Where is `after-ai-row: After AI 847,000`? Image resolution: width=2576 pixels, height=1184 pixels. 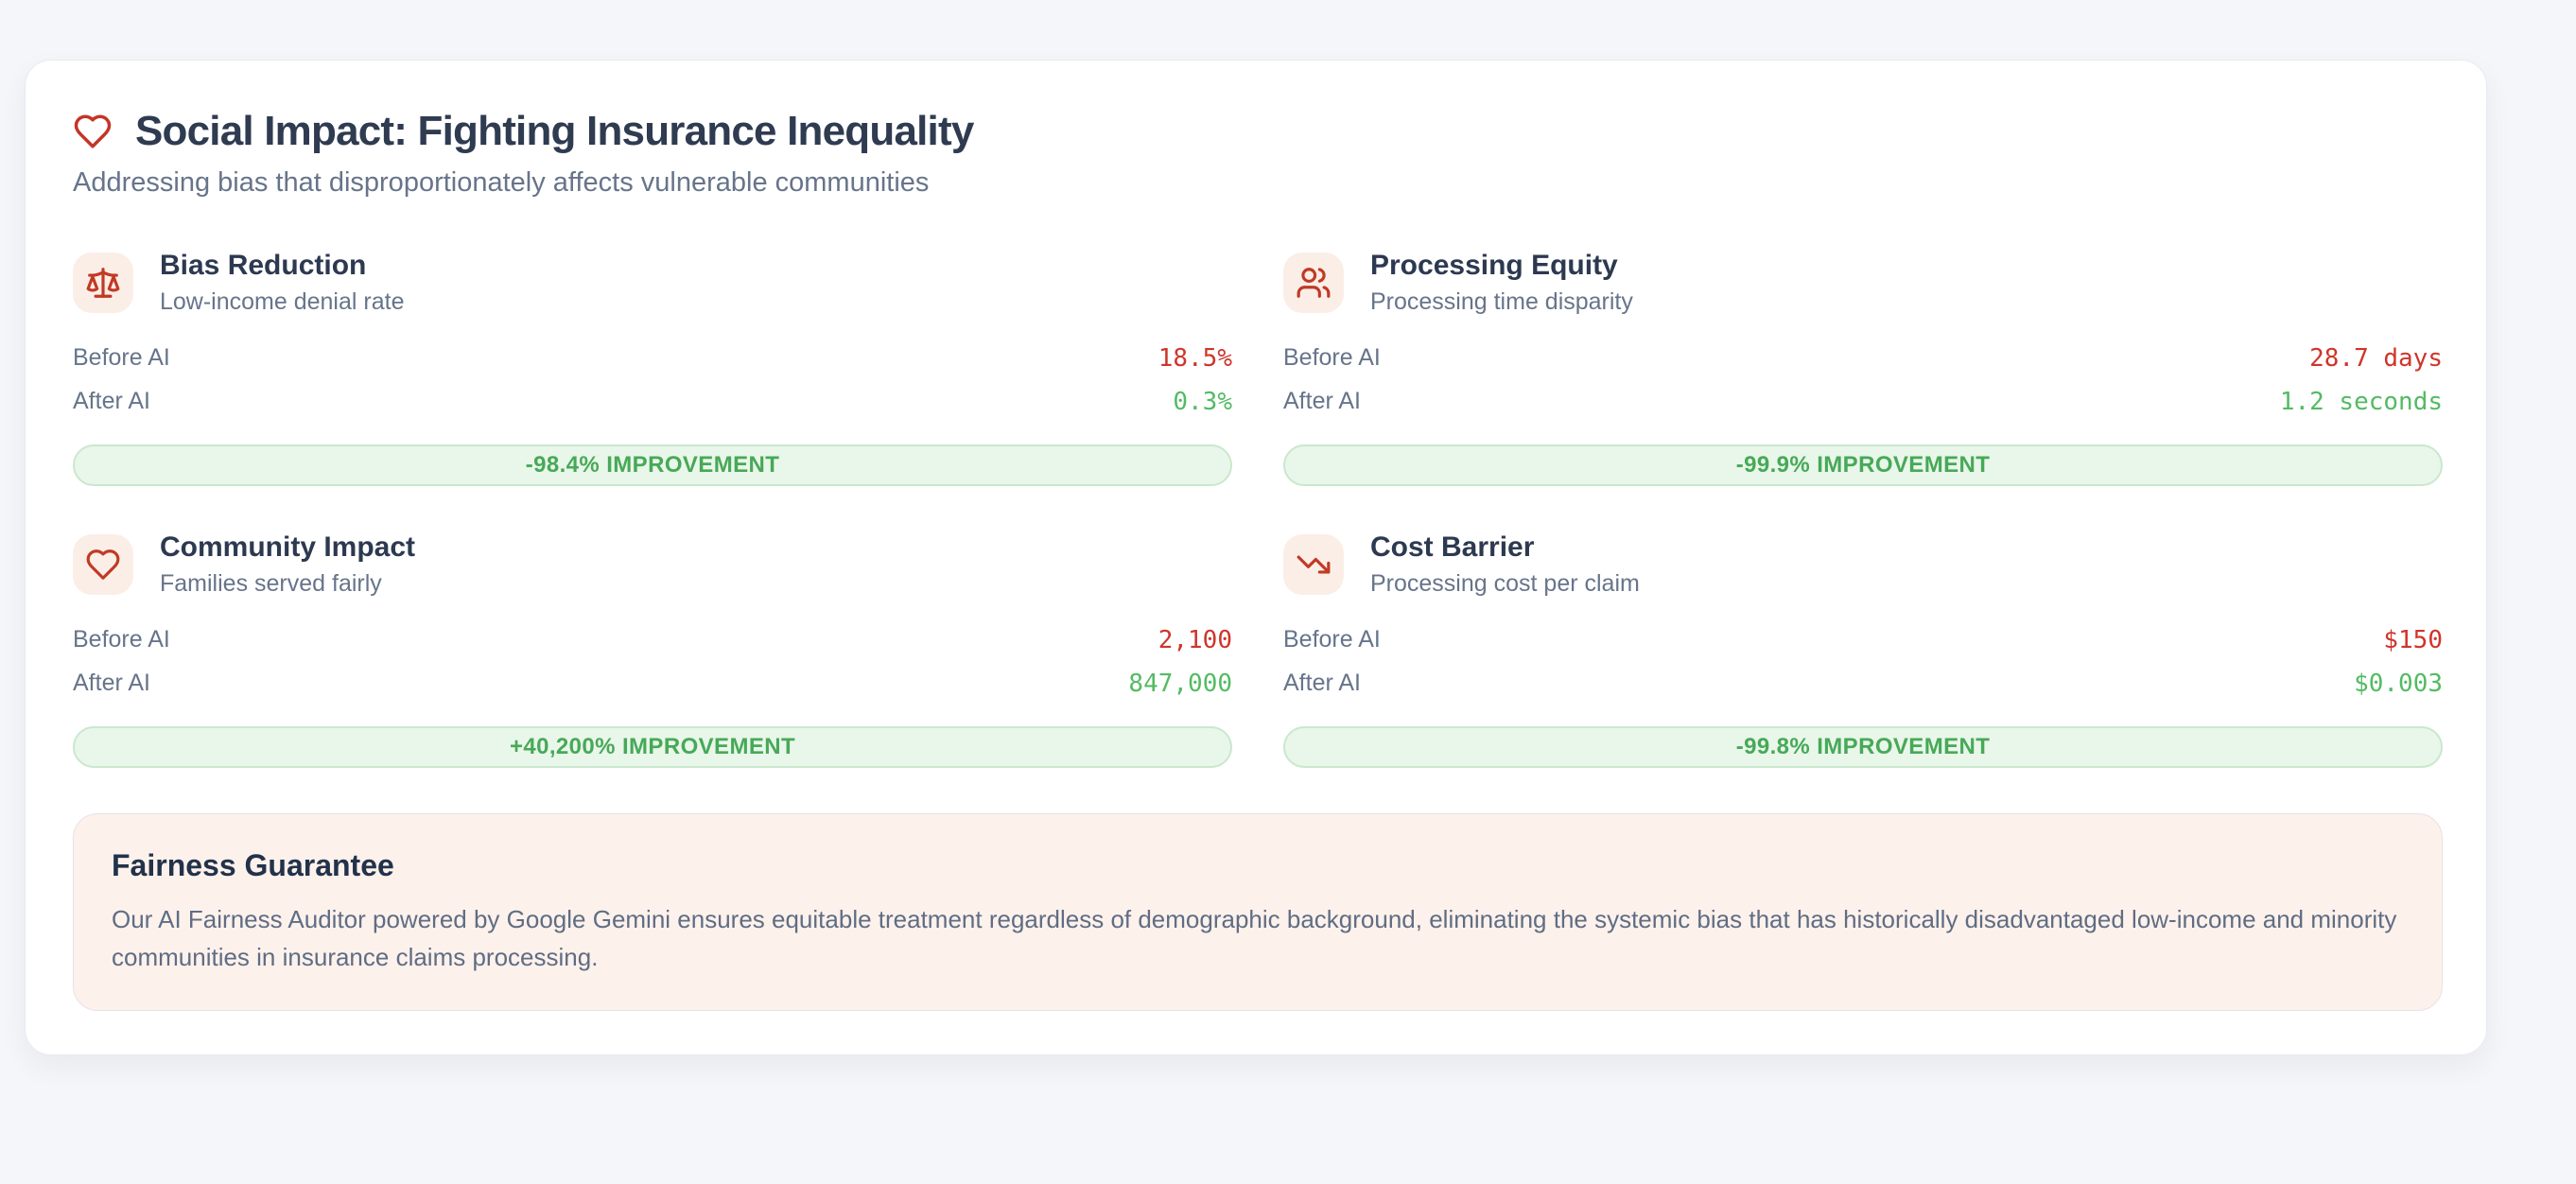 after-ai-row: After AI 847,000 is located at coordinates (652, 683).